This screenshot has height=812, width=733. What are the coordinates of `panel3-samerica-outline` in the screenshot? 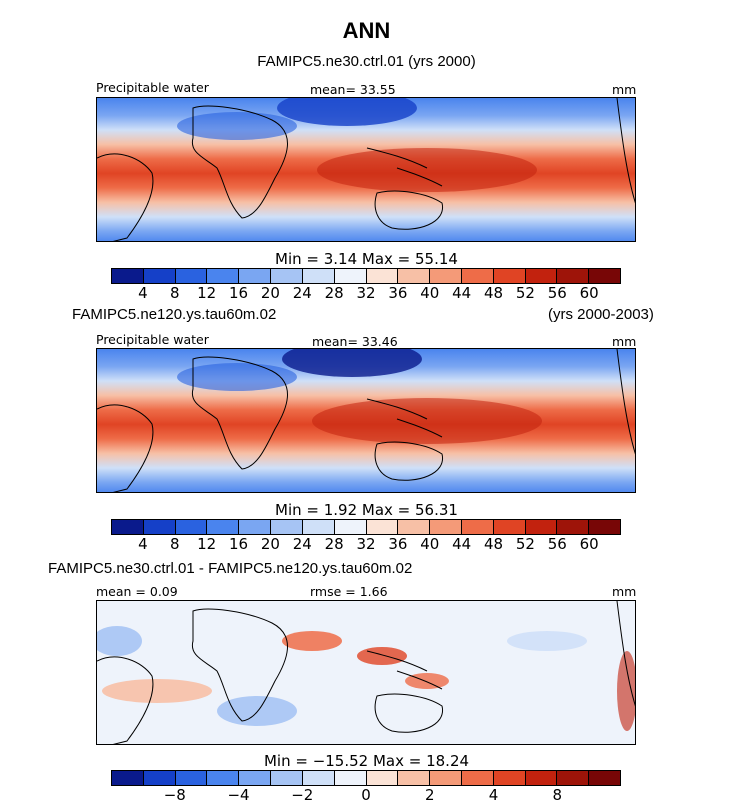 It's located at (125, 700).